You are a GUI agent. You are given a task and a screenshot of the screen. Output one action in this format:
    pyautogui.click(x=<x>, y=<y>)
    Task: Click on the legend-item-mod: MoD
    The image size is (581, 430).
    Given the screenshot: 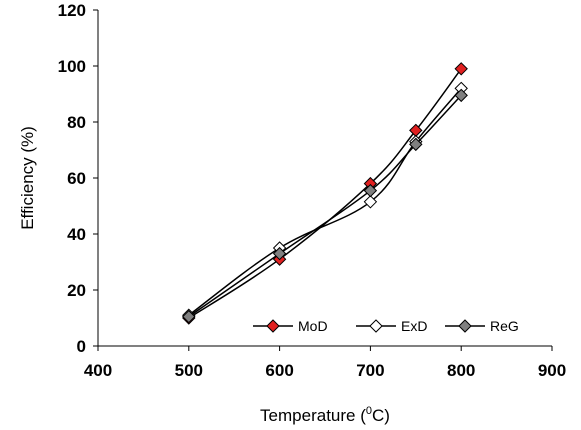 What is the action you would take?
    pyautogui.click(x=290, y=326)
    